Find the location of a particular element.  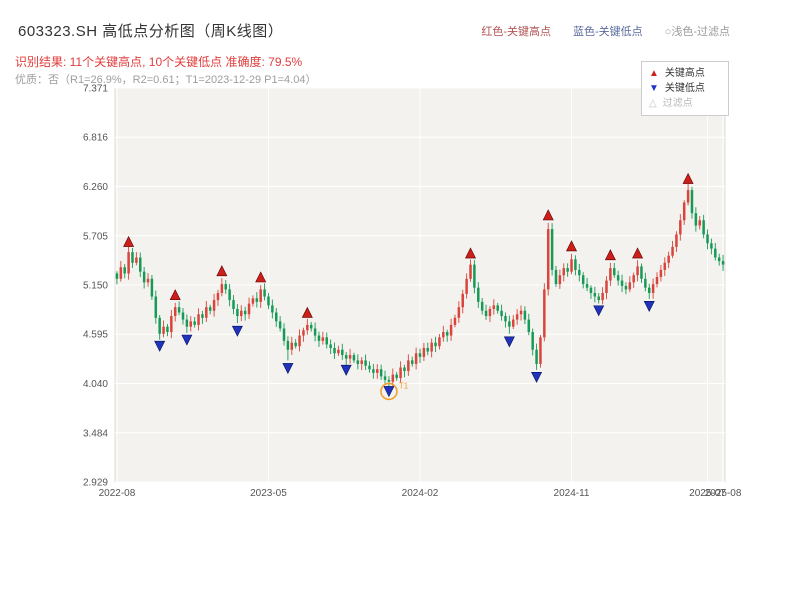

top-legend: 红色-关键高点 蓝色-关键低点 ○浅色-过滤点 is located at coordinates (605, 31).